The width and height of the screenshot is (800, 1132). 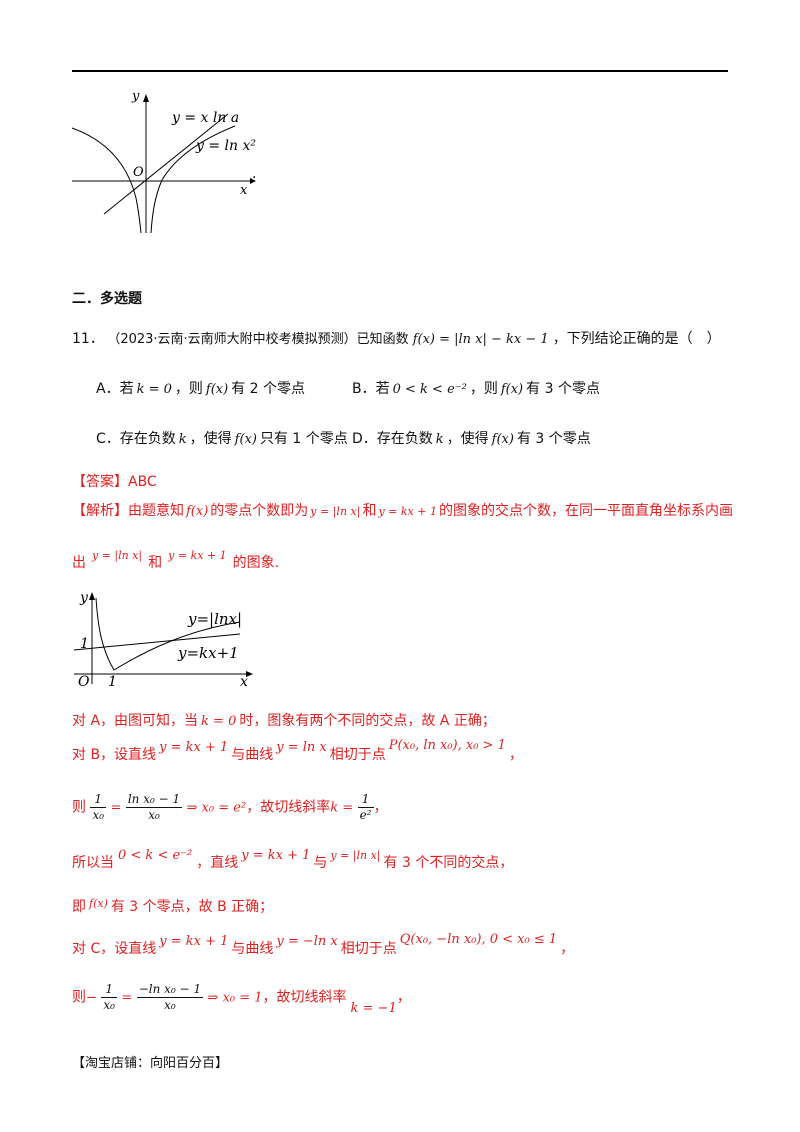 What do you see at coordinates (268, 389) in the screenshot?
I see `option-a-end: 有 2 个零点` at bounding box center [268, 389].